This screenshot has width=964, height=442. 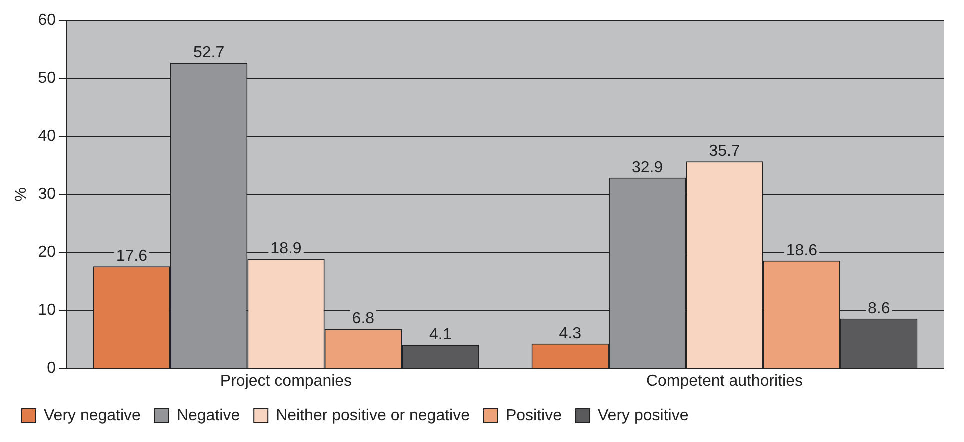 I want to click on legend-label: Neither positive or negative, so click(x=373, y=415).